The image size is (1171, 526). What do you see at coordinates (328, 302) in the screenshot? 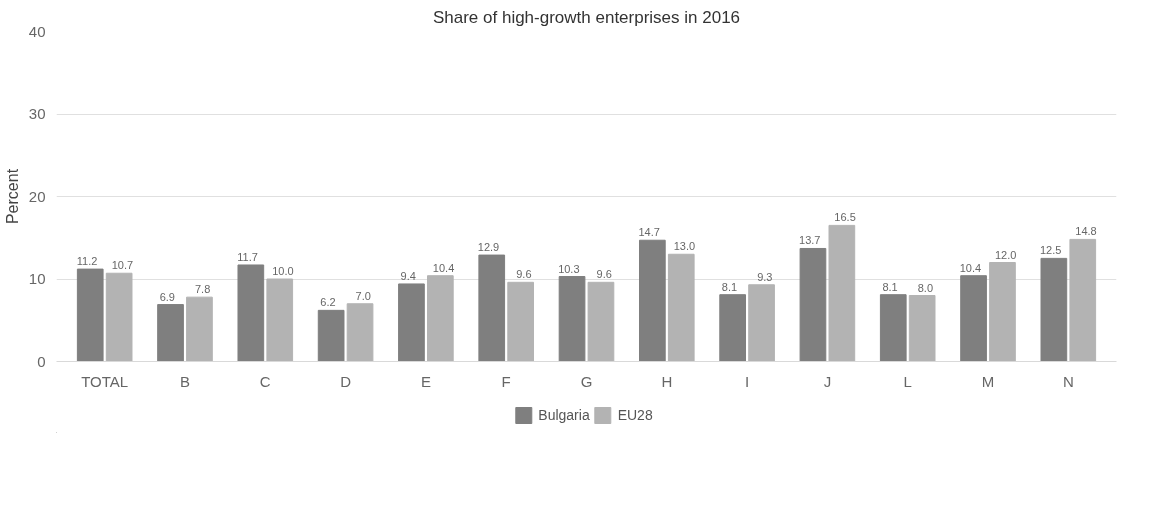
I see `data-label: 6.2` at bounding box center [328, 302].